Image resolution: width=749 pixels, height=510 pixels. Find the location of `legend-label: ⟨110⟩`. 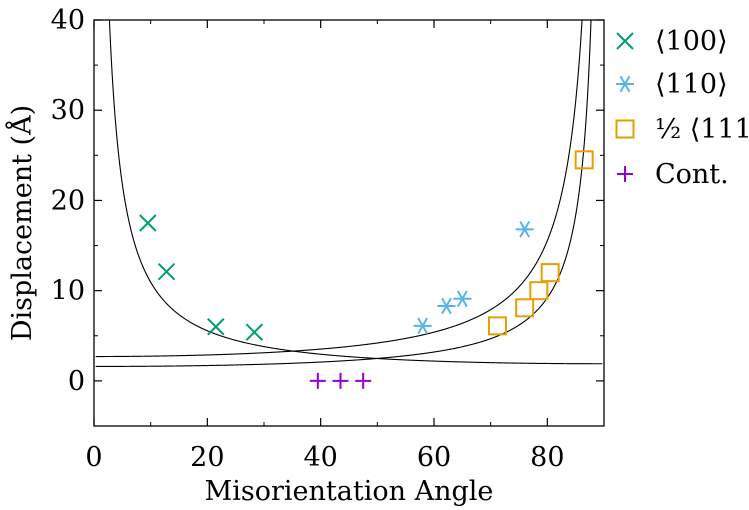

legend-label: ⟨110⟩ is located at coordinates (691, 84).